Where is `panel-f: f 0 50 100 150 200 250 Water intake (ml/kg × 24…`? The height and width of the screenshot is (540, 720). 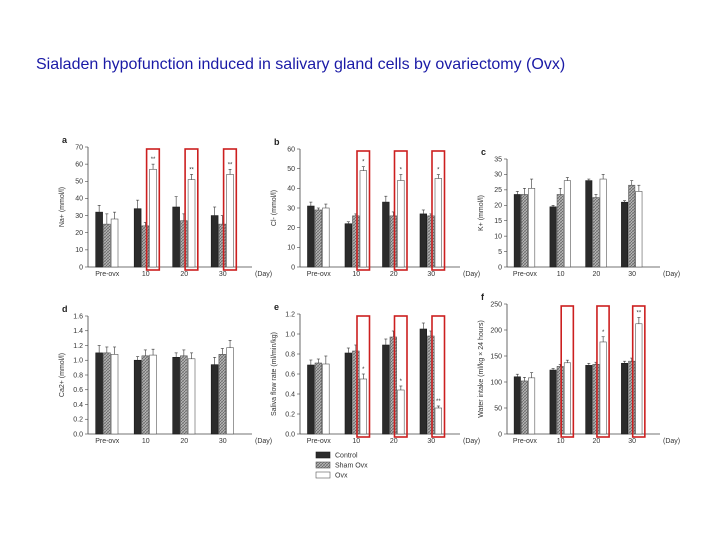
panel-f: f 0 50 100 150 200 250 Water intake (ml/kg × 24… is located at coordinates (579, 368).